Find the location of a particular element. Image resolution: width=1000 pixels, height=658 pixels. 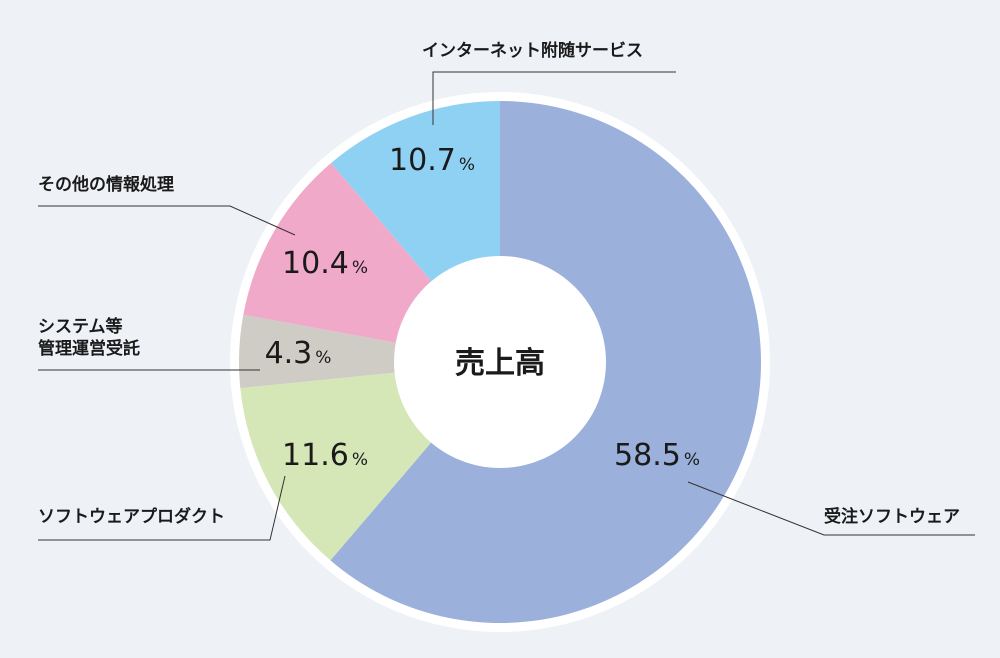

category-label-sonota-joho: その他の情報処理 is located at coordinates (106, 184).